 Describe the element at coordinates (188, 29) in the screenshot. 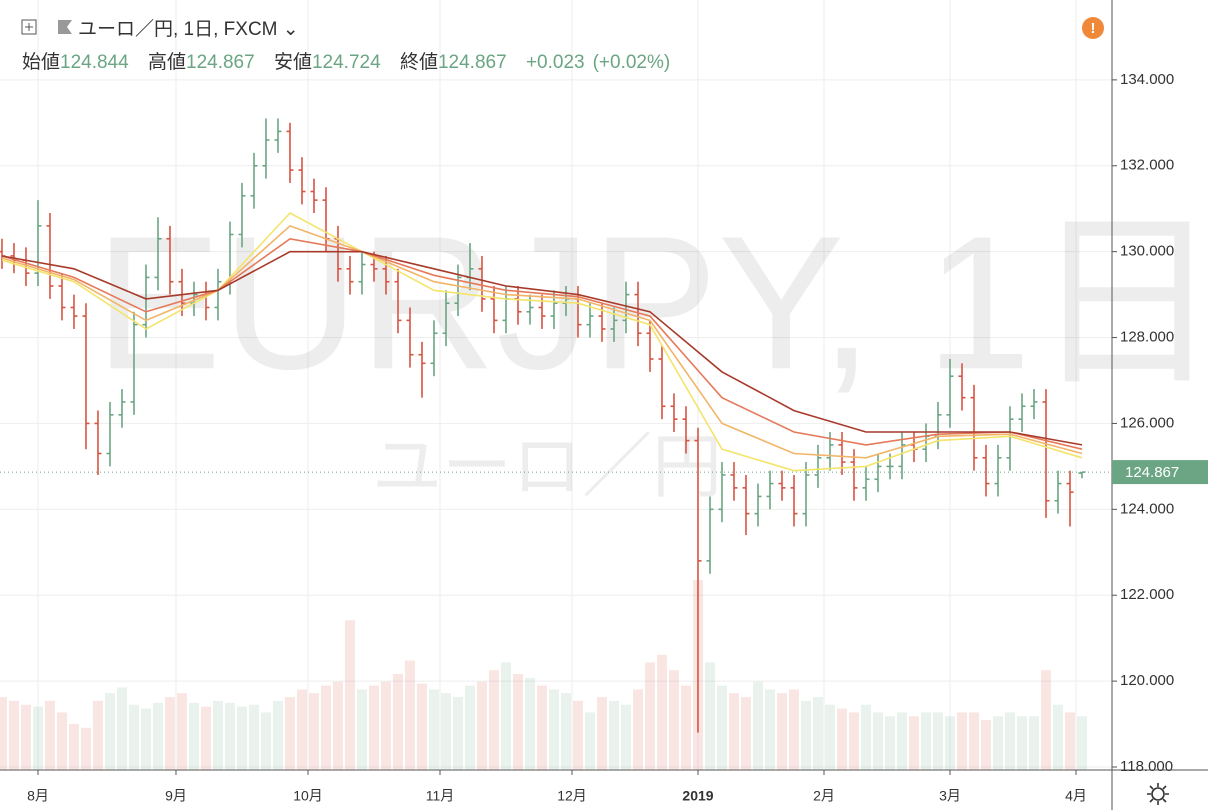

I see `title: ユーロ／円, 1日, FXCM ⌄` at that location.